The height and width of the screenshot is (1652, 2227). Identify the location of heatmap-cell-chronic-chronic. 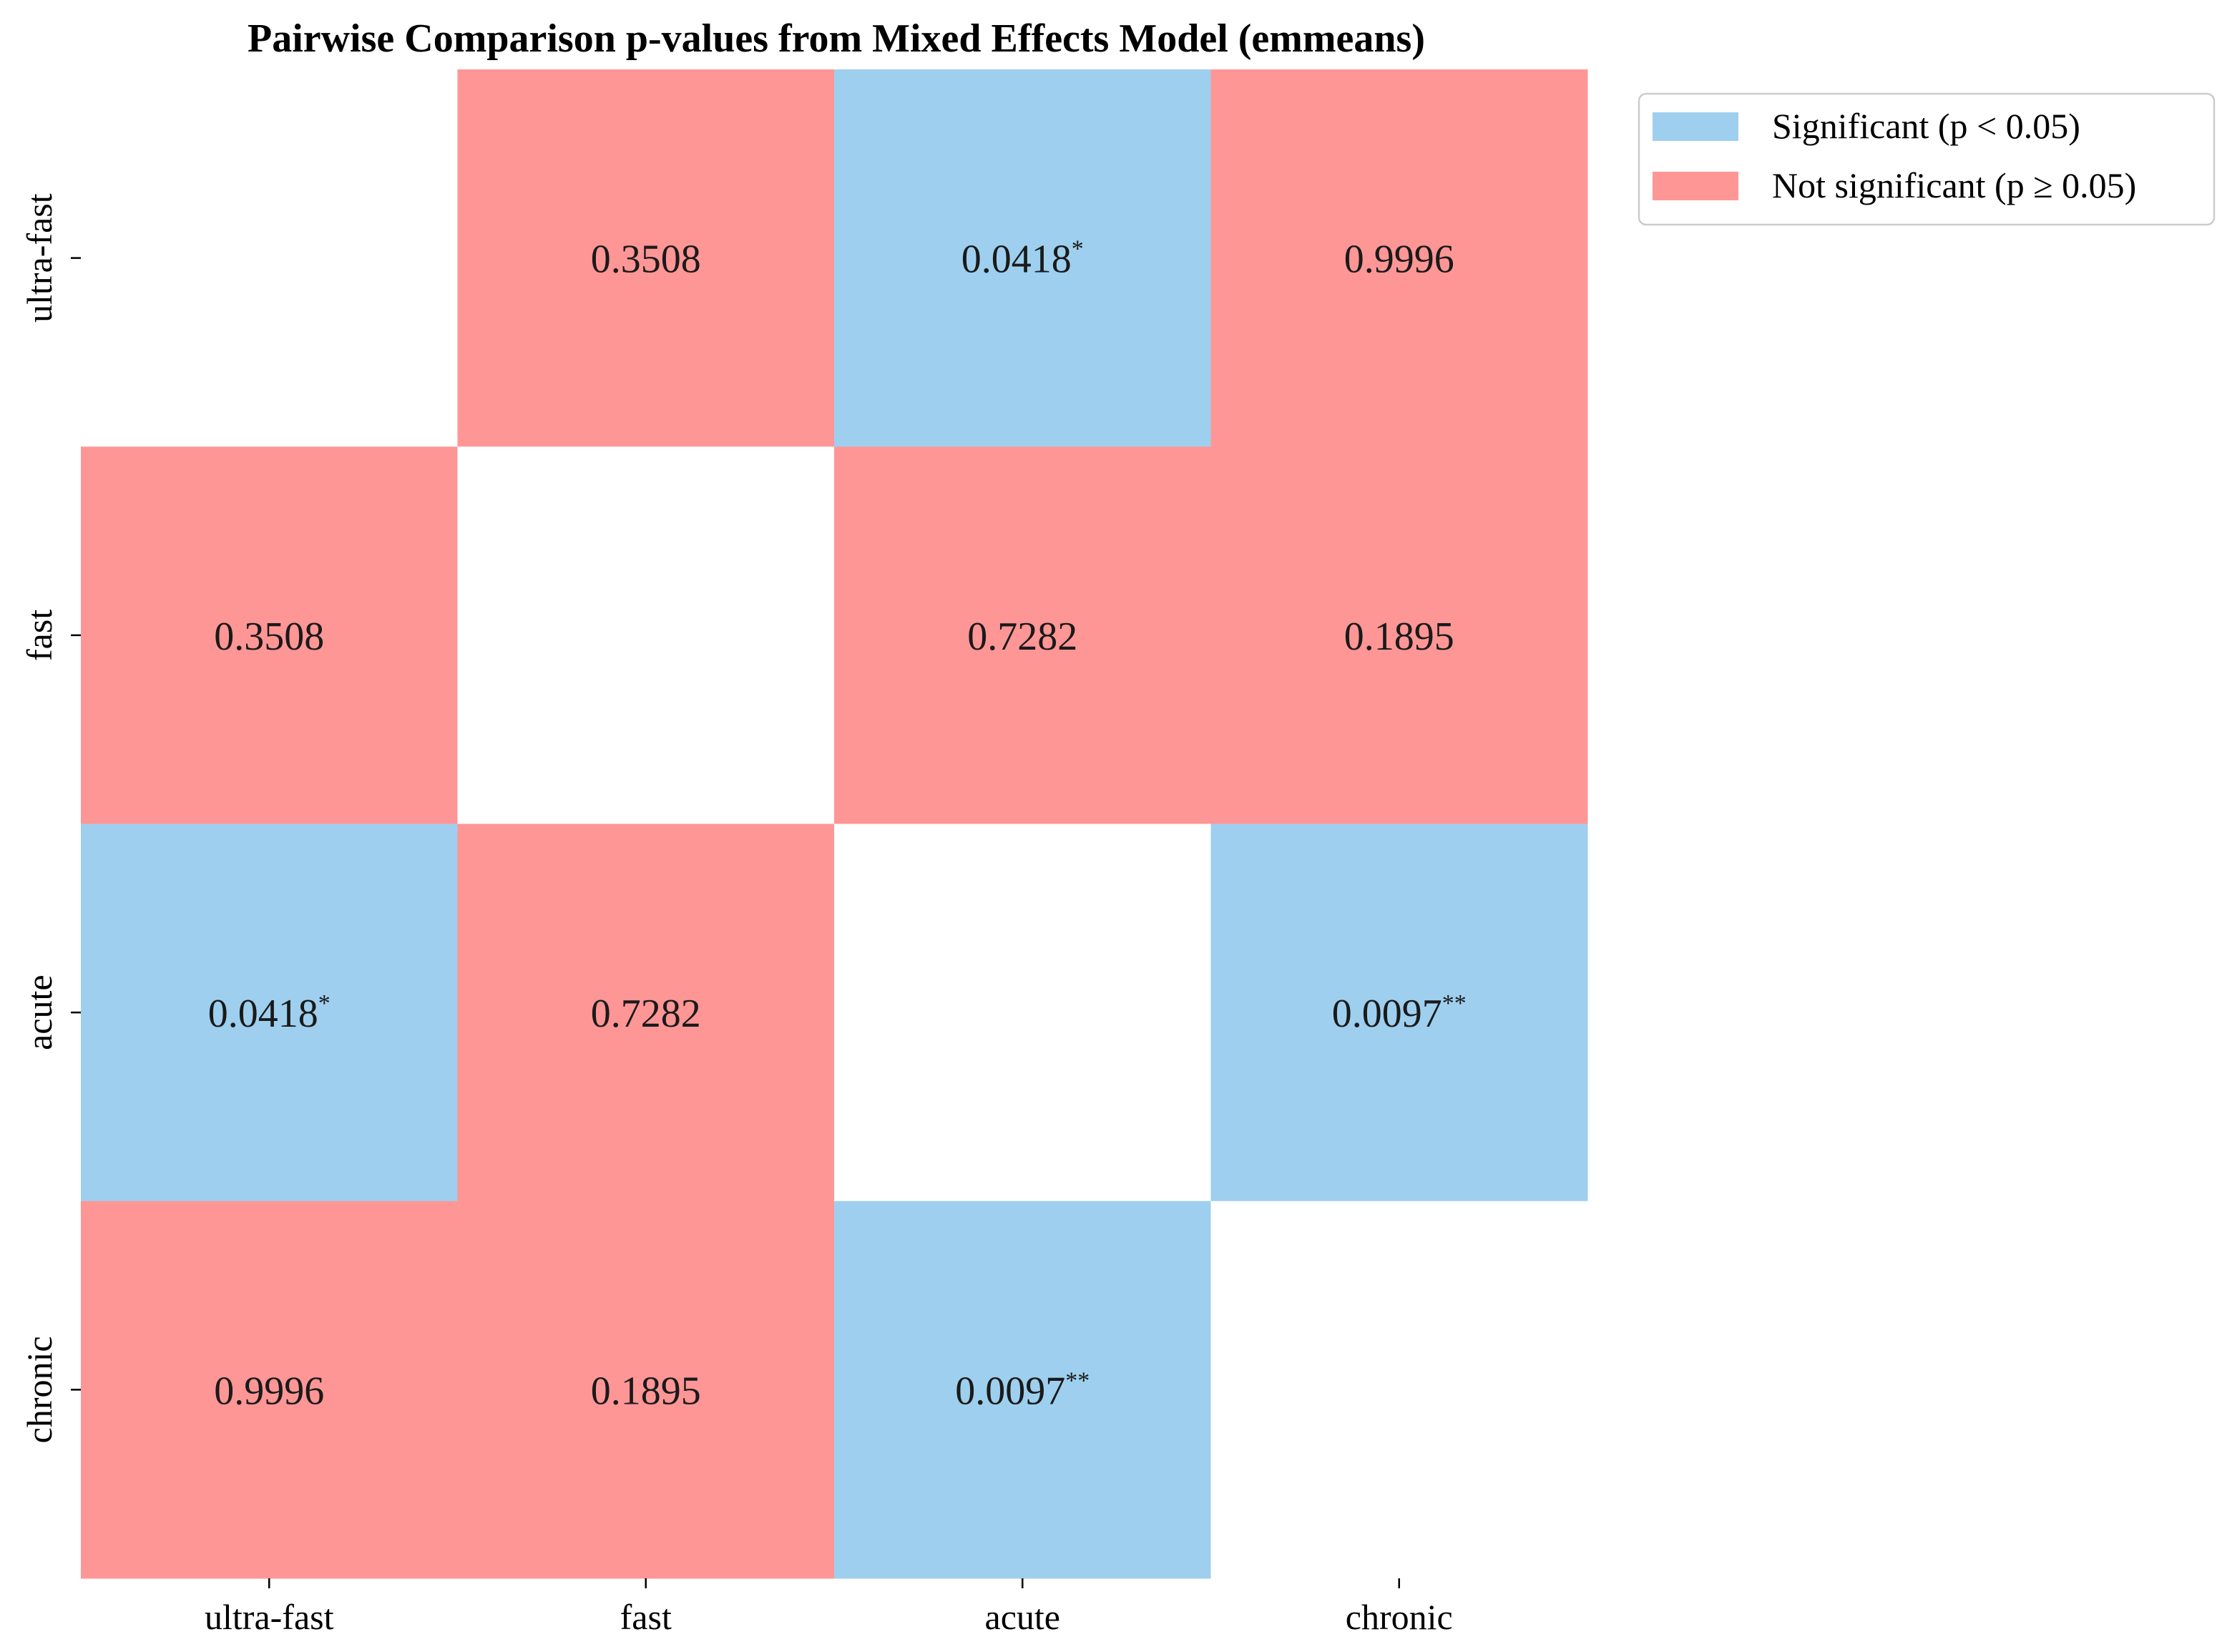
(1399, 1390).